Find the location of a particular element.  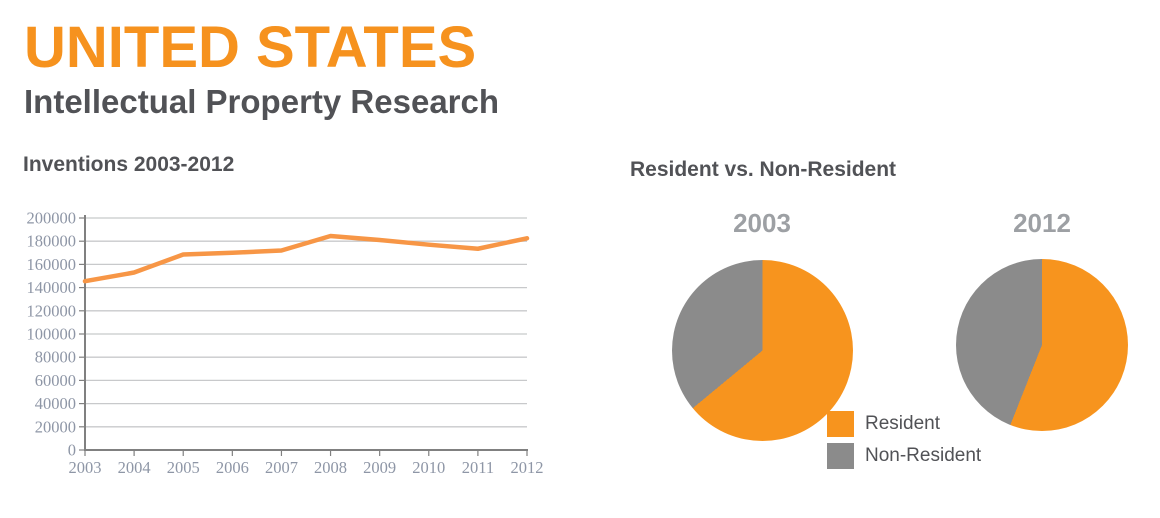

svg-text: 2003 is located at coordinates (85, 467).